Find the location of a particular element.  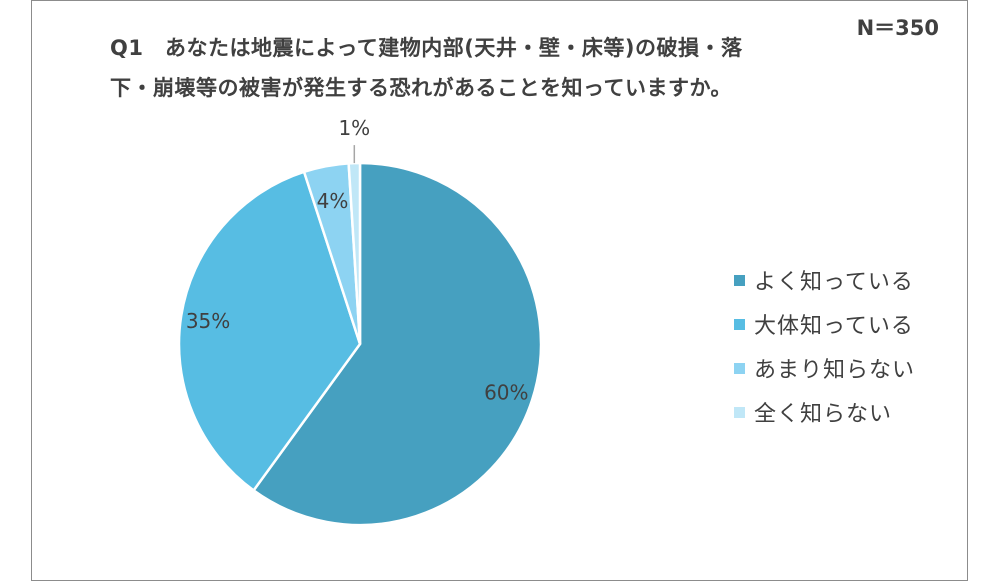

legend-label-1: 大体知っている is located at coordinates (834, 326).